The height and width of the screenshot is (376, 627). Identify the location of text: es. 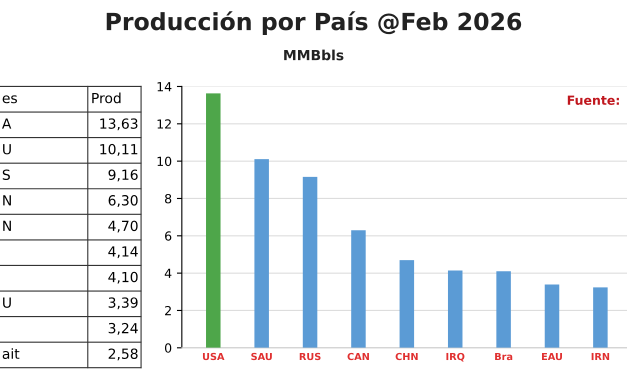
(9, 99).